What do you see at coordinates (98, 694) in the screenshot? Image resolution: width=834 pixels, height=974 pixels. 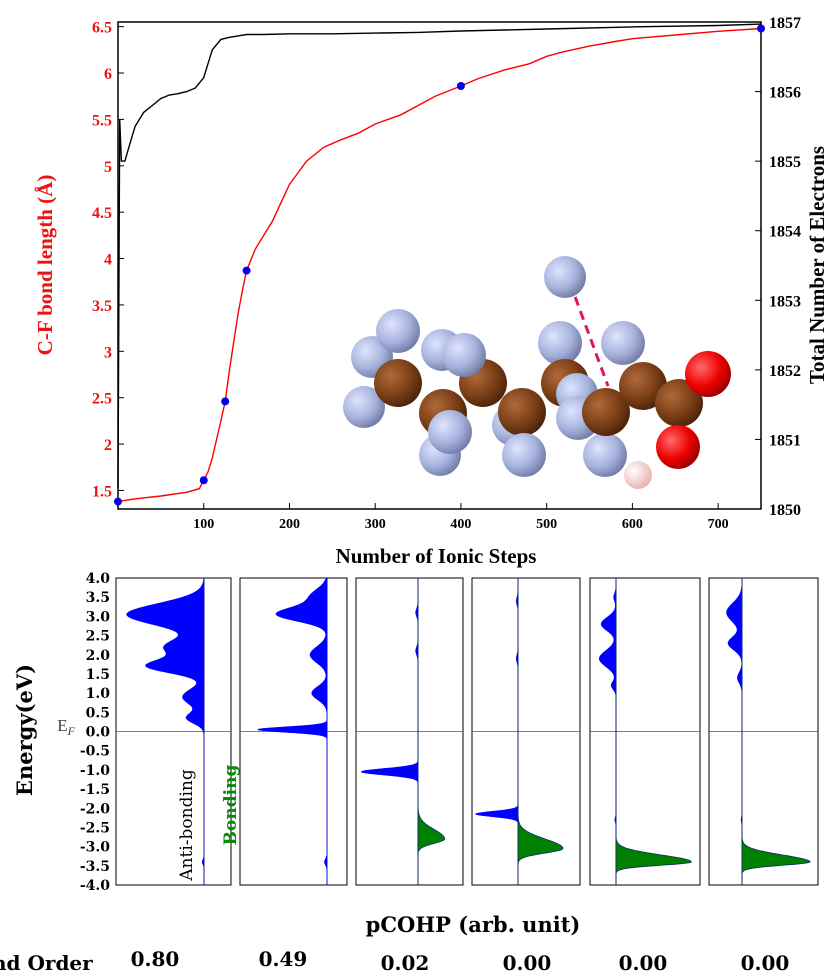 I see `energy-tick-label: 1.0` at bounding box center [98, 694].